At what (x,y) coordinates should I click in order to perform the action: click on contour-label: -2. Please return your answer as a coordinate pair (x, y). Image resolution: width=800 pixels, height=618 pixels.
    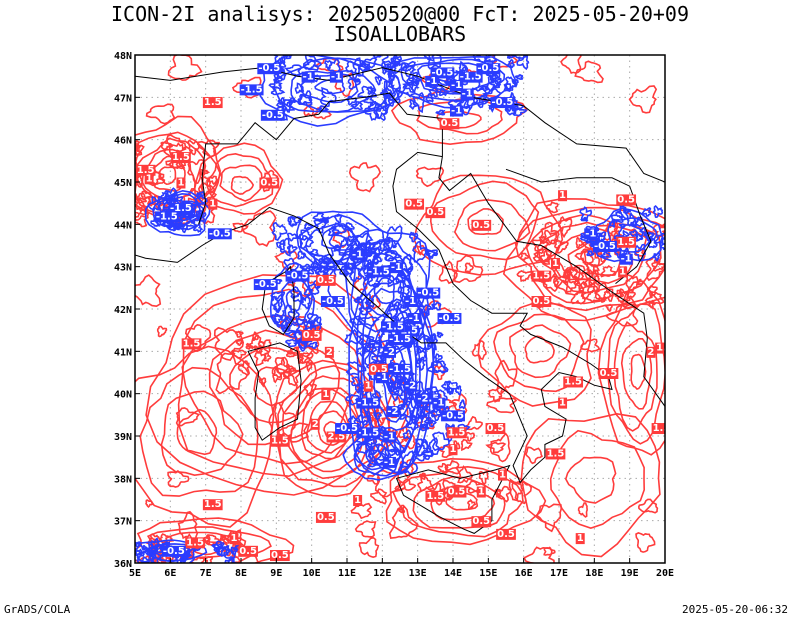
    Looking at the image, I should click on (410, 386).